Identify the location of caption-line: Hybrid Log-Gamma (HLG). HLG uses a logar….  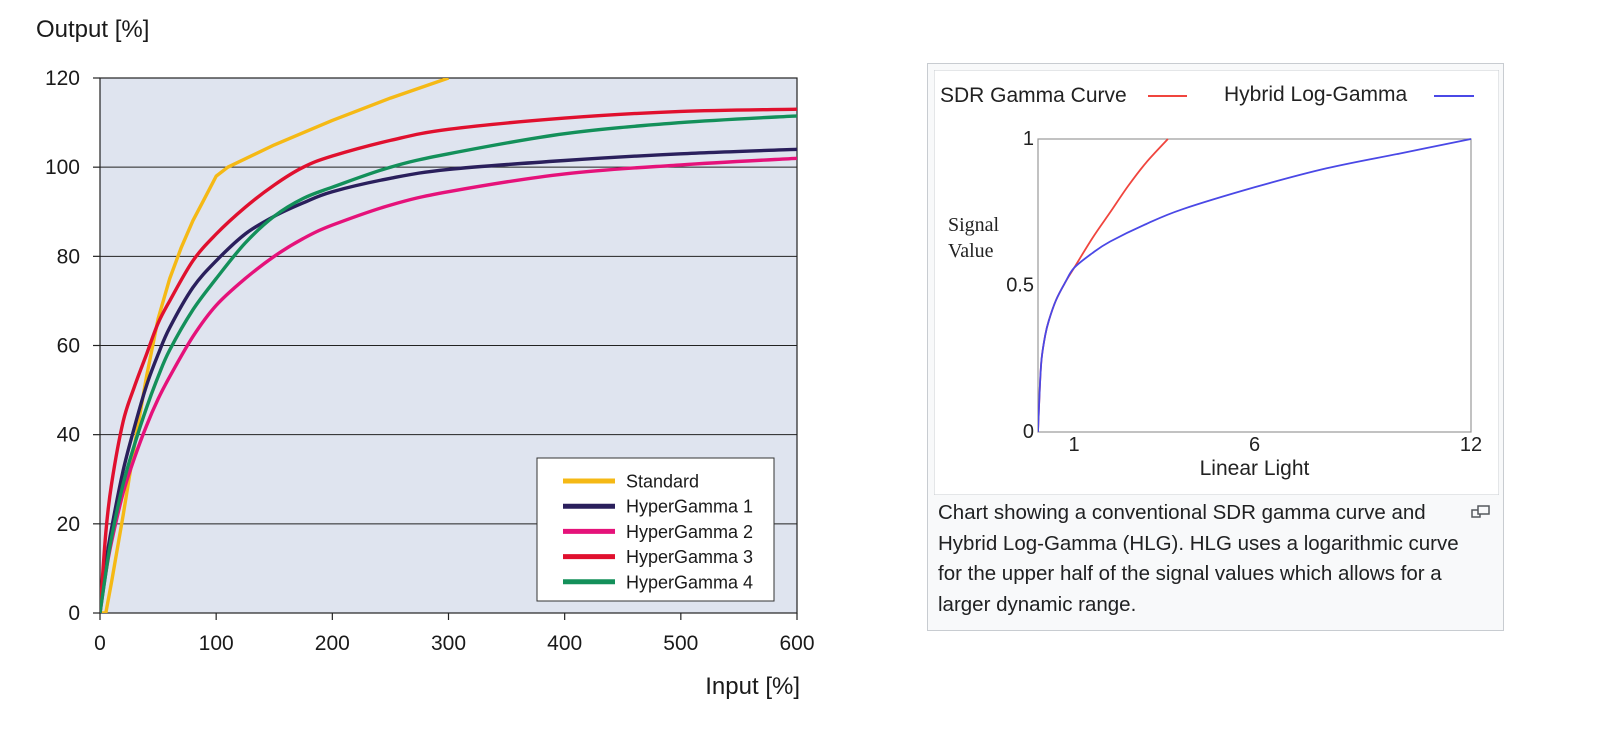
(1198, 543).